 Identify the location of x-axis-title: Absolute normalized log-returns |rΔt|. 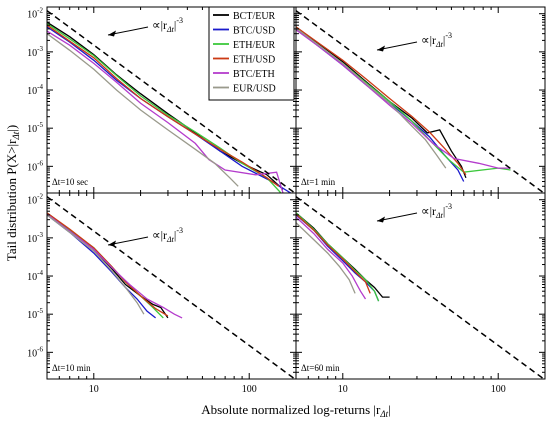
(296, 410).